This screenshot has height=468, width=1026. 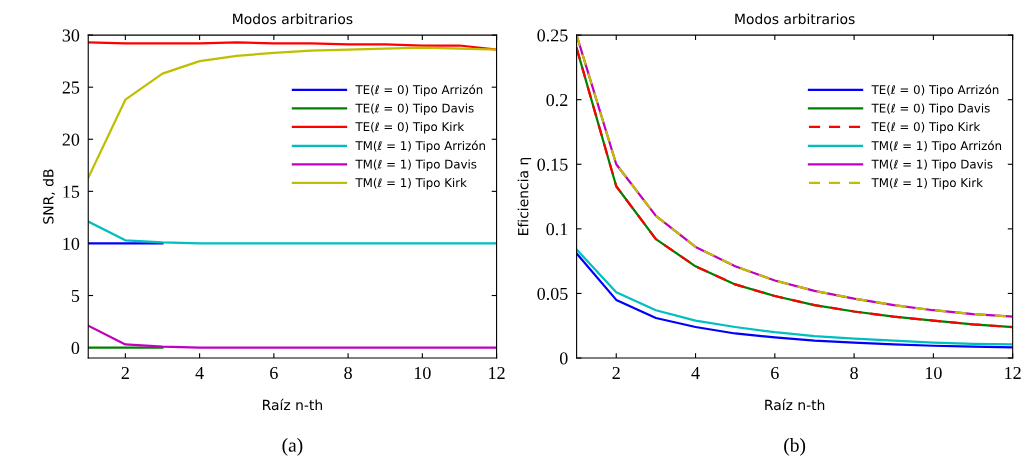 What do you see at coordinates (75, 295) in the screenshot?
I see `y-tick-label: 5` at bounding box center [75, 295].